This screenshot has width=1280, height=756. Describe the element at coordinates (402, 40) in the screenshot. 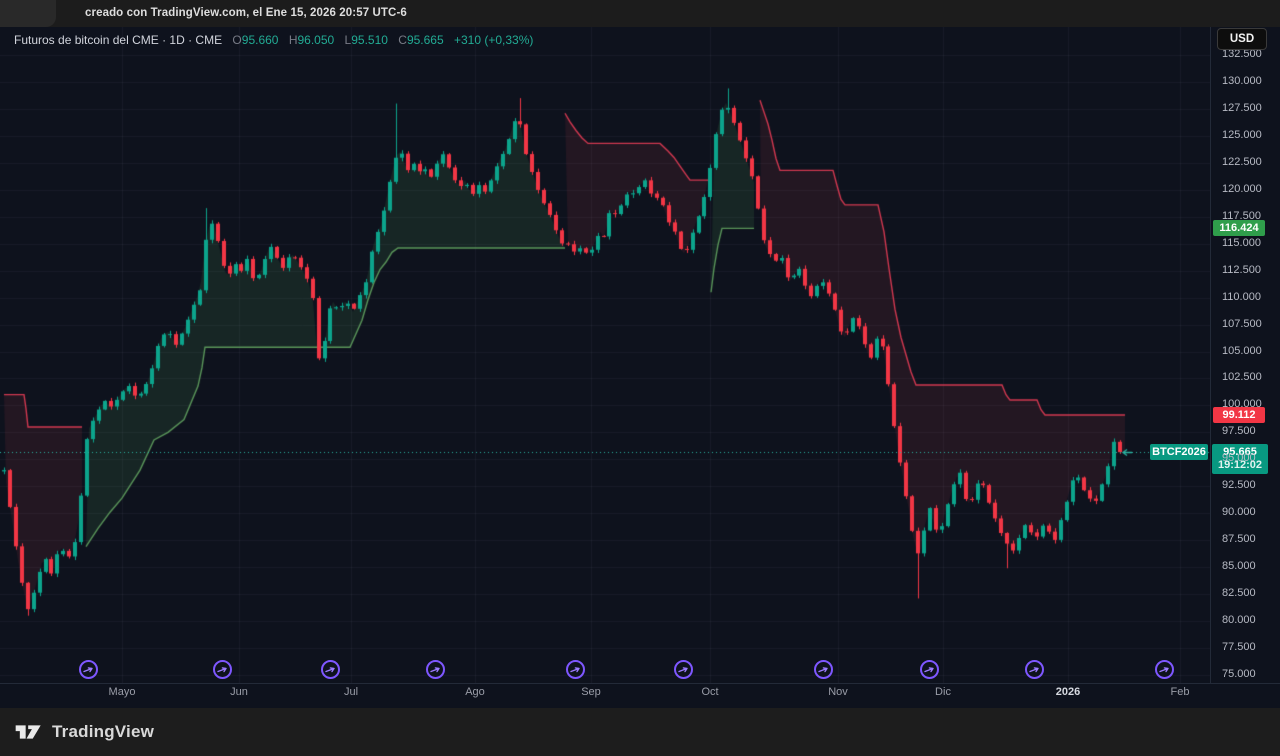

I see `close-label: C` at that location.